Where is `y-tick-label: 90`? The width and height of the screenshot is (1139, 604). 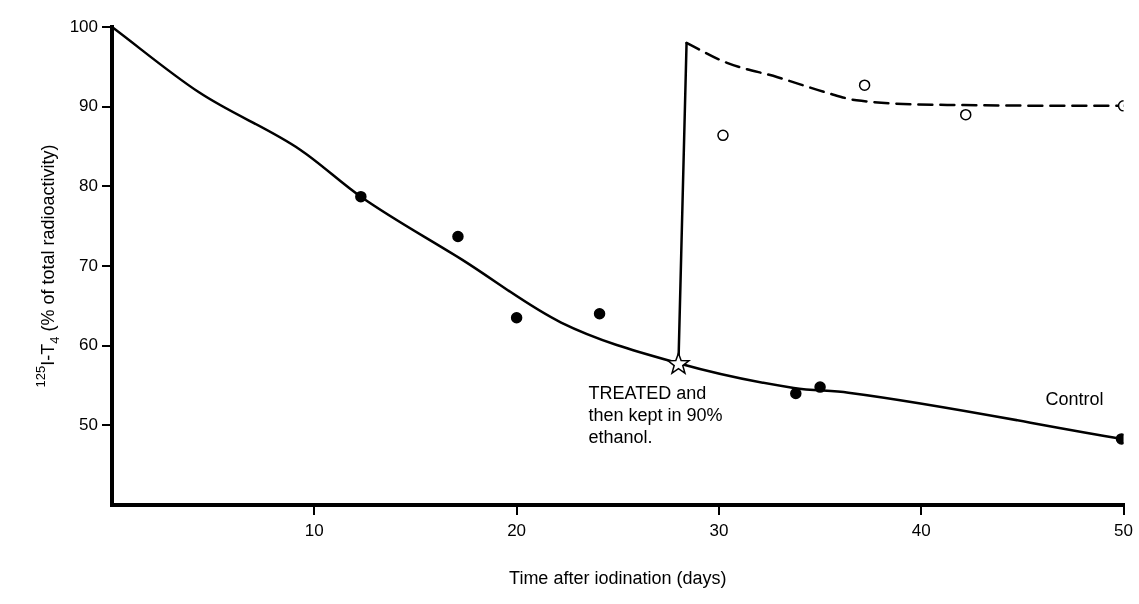 y-tick-label: 90 is located at coordinates (88, 106).